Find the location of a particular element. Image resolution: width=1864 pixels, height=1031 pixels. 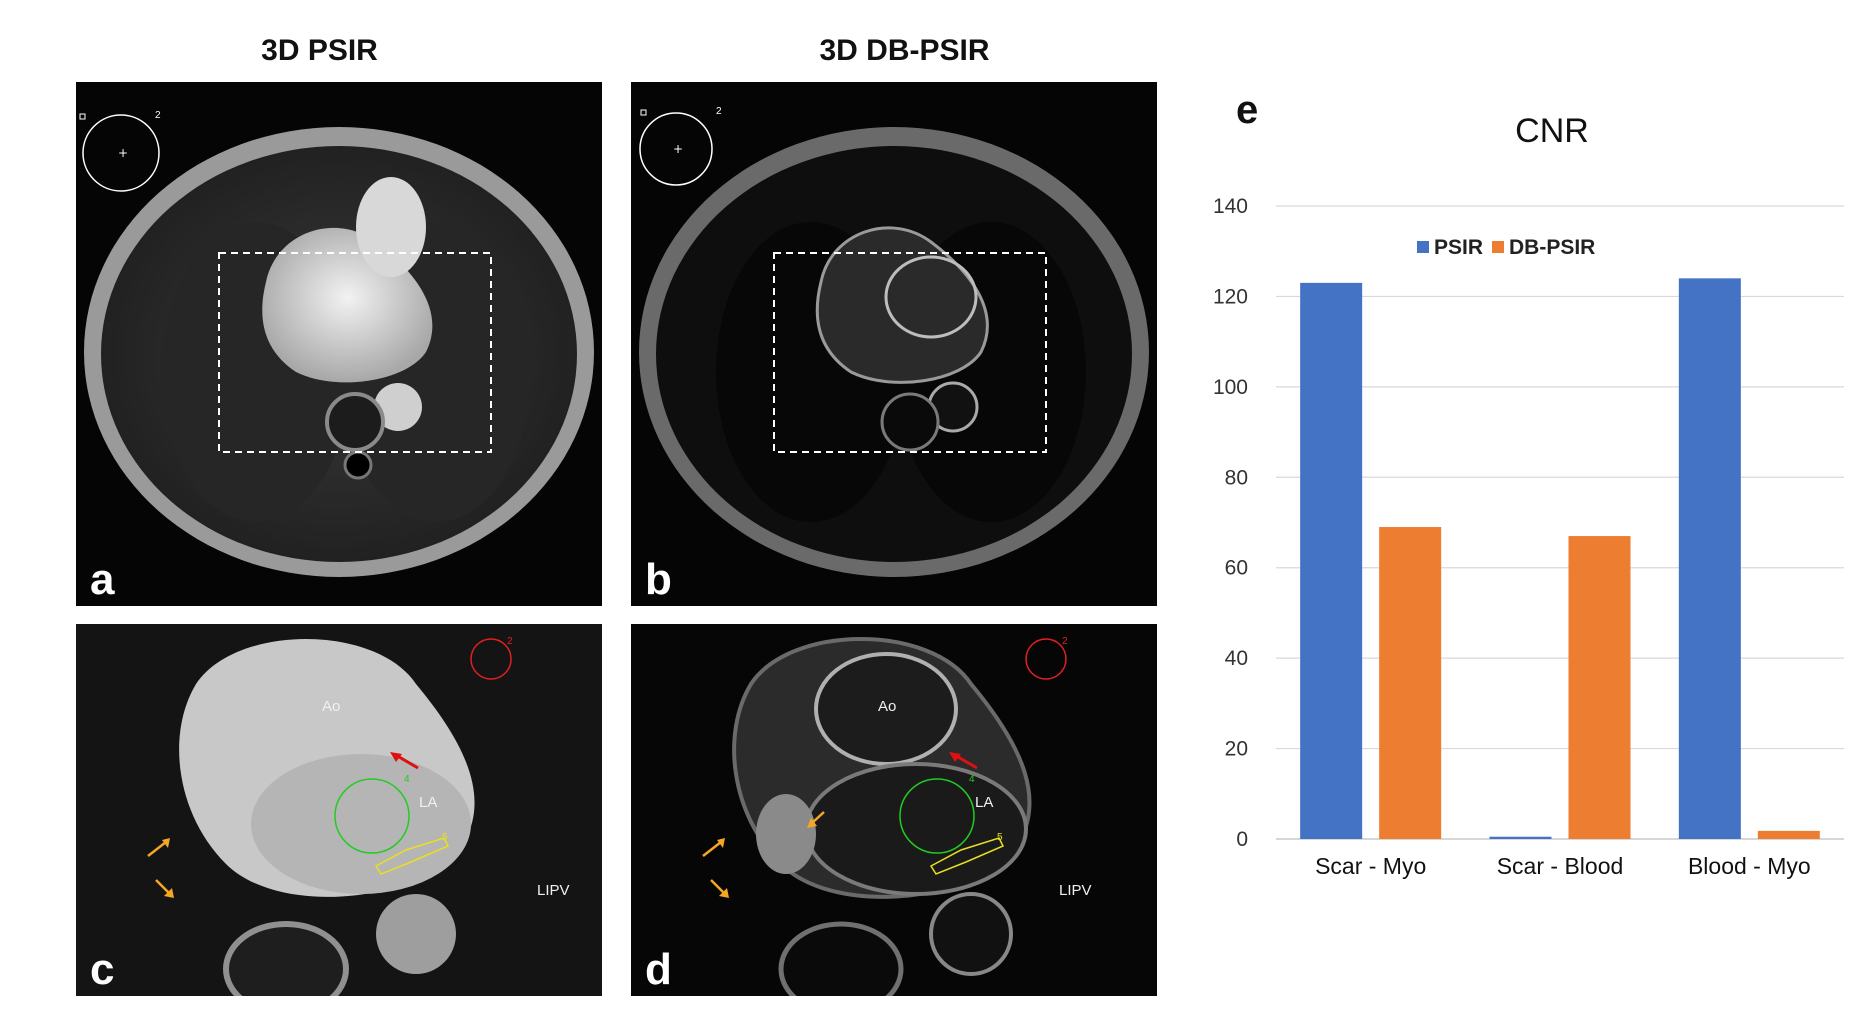

column-title-psir: 3D PSIR is located at coordinates (319, 50).